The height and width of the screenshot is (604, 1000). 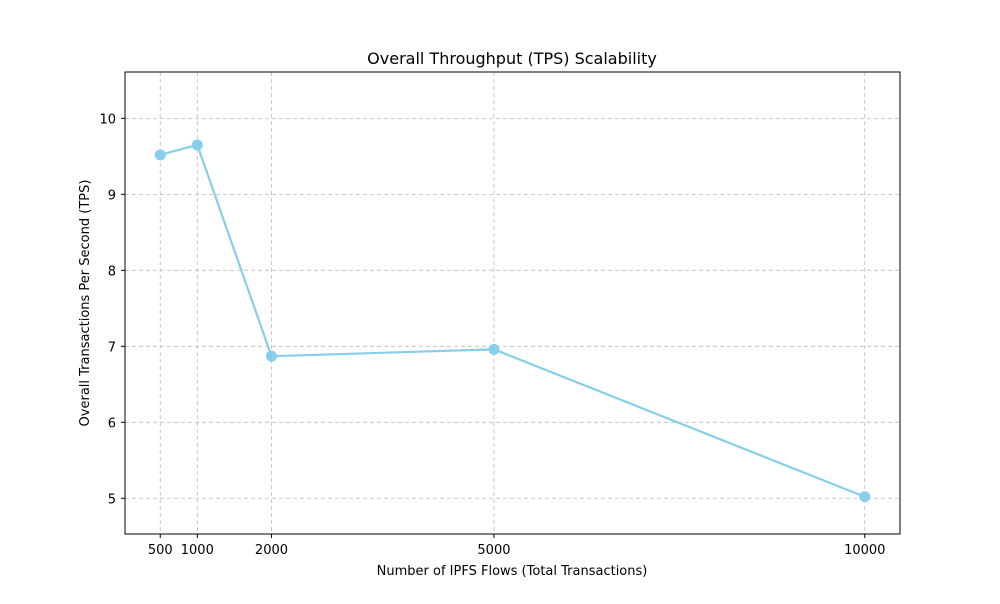 What do you see at coordinates (112, 347) in the screenshot?
I see `y-tick-label: 7` at bounding box center [112, 347].